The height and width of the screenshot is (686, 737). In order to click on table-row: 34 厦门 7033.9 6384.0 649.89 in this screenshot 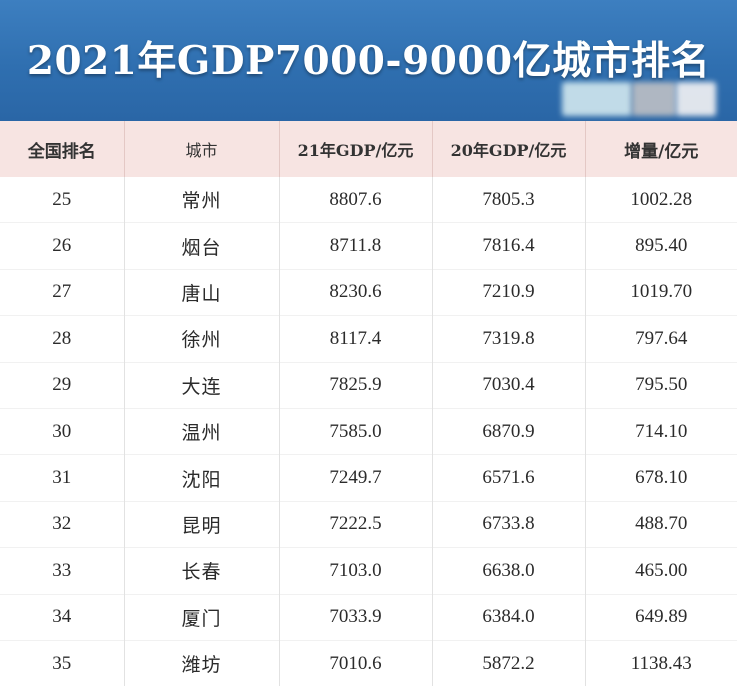, I will do `click(368, 617)`.